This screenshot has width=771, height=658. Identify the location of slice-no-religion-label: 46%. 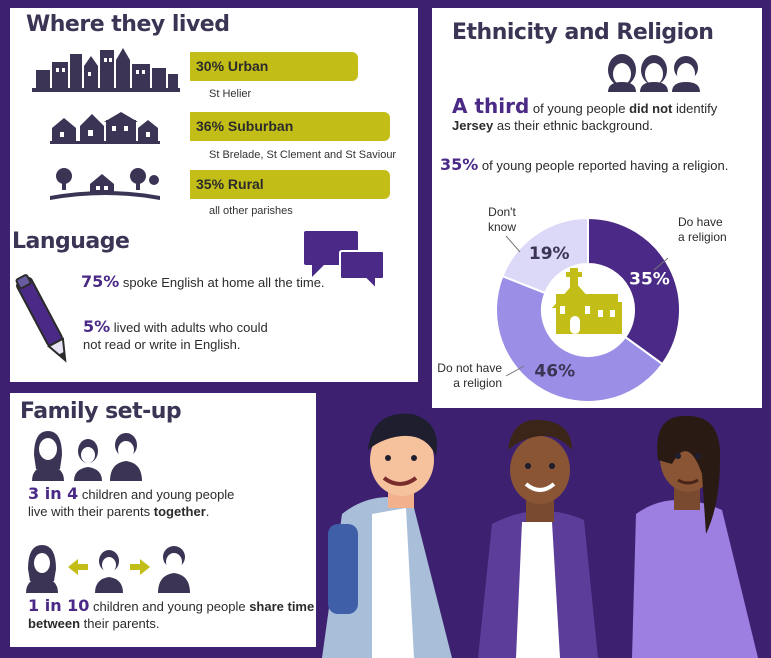
(554, 371).